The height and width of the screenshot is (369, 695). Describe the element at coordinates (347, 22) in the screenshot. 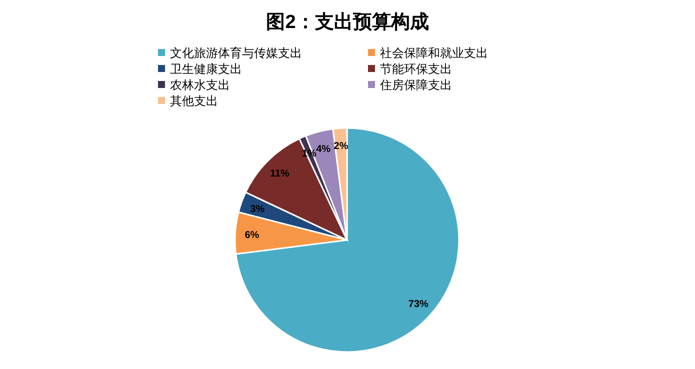

I see `chart-title: 图2：支出预算构成` at that location.